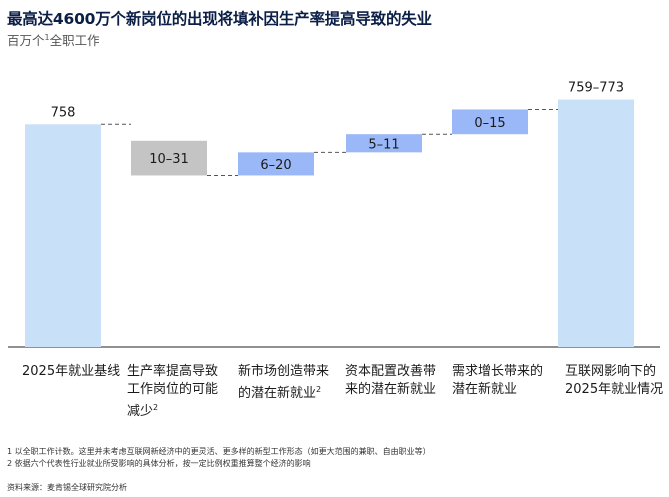 This screenshot has width=669, height=497. I want to click on category-label-4: 资本配置改善带来的潜在新就业, so click(395, 381).